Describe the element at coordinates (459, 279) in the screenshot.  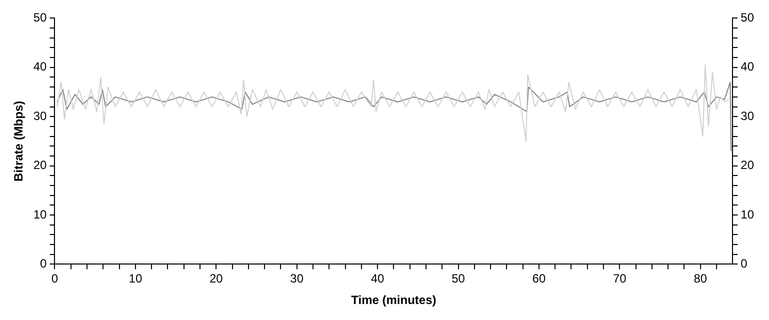
I see `x-tick-label: 50` at that location.